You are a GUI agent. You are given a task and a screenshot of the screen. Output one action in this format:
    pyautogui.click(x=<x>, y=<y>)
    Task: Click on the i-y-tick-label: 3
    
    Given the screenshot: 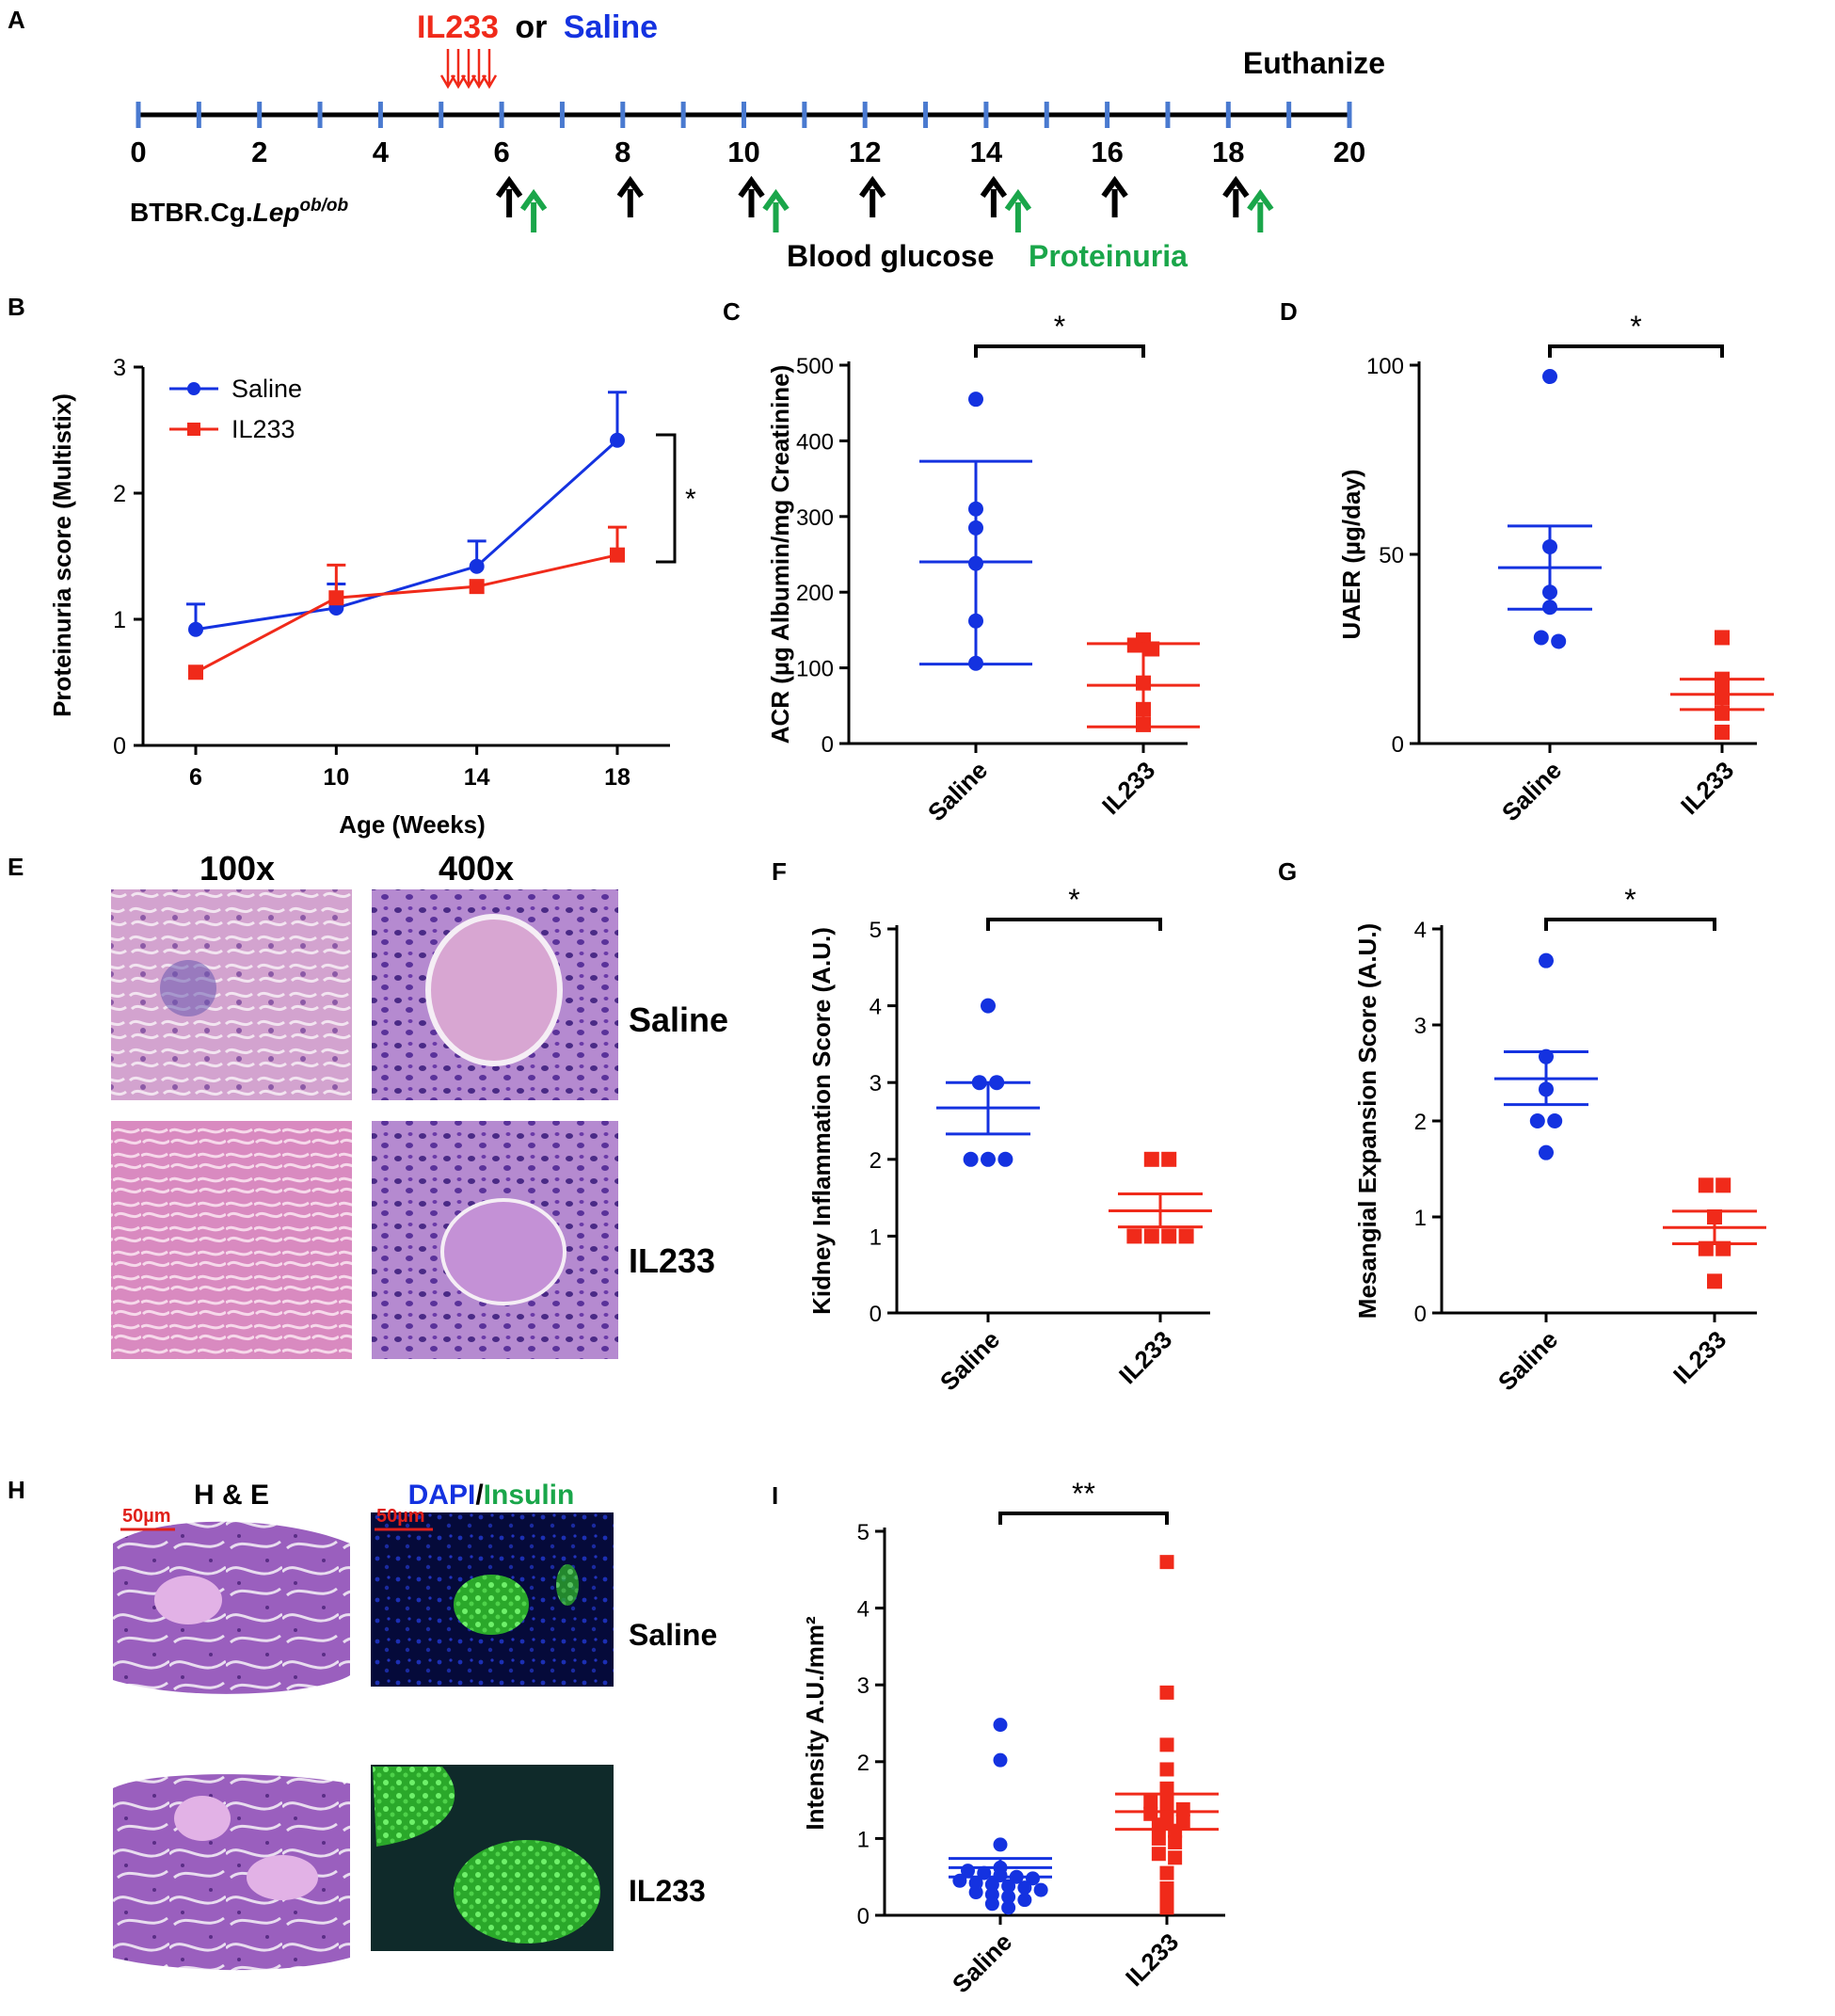 What is the action you would take?
    pyautogui.click(x=863, y=1686)
    